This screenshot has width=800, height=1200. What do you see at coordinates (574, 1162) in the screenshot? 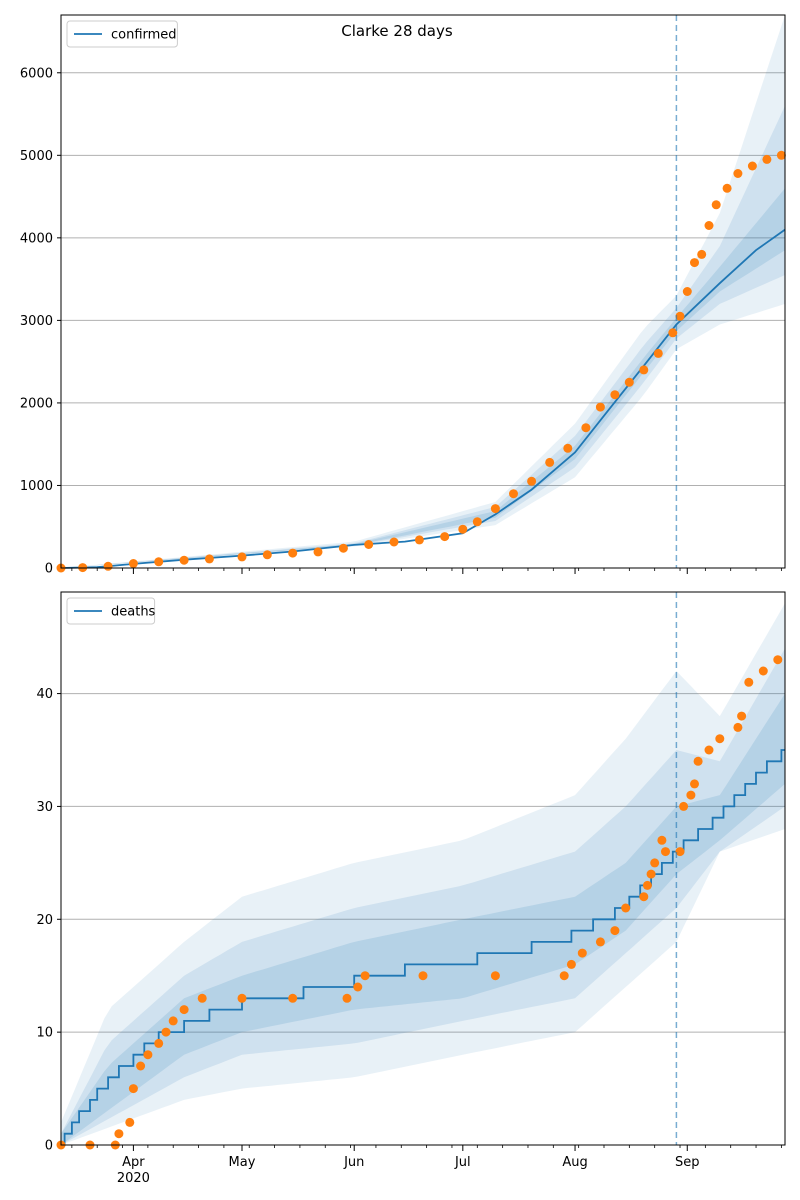
I see `x-tick-label: Aug` at bounding box center [574, 1162].